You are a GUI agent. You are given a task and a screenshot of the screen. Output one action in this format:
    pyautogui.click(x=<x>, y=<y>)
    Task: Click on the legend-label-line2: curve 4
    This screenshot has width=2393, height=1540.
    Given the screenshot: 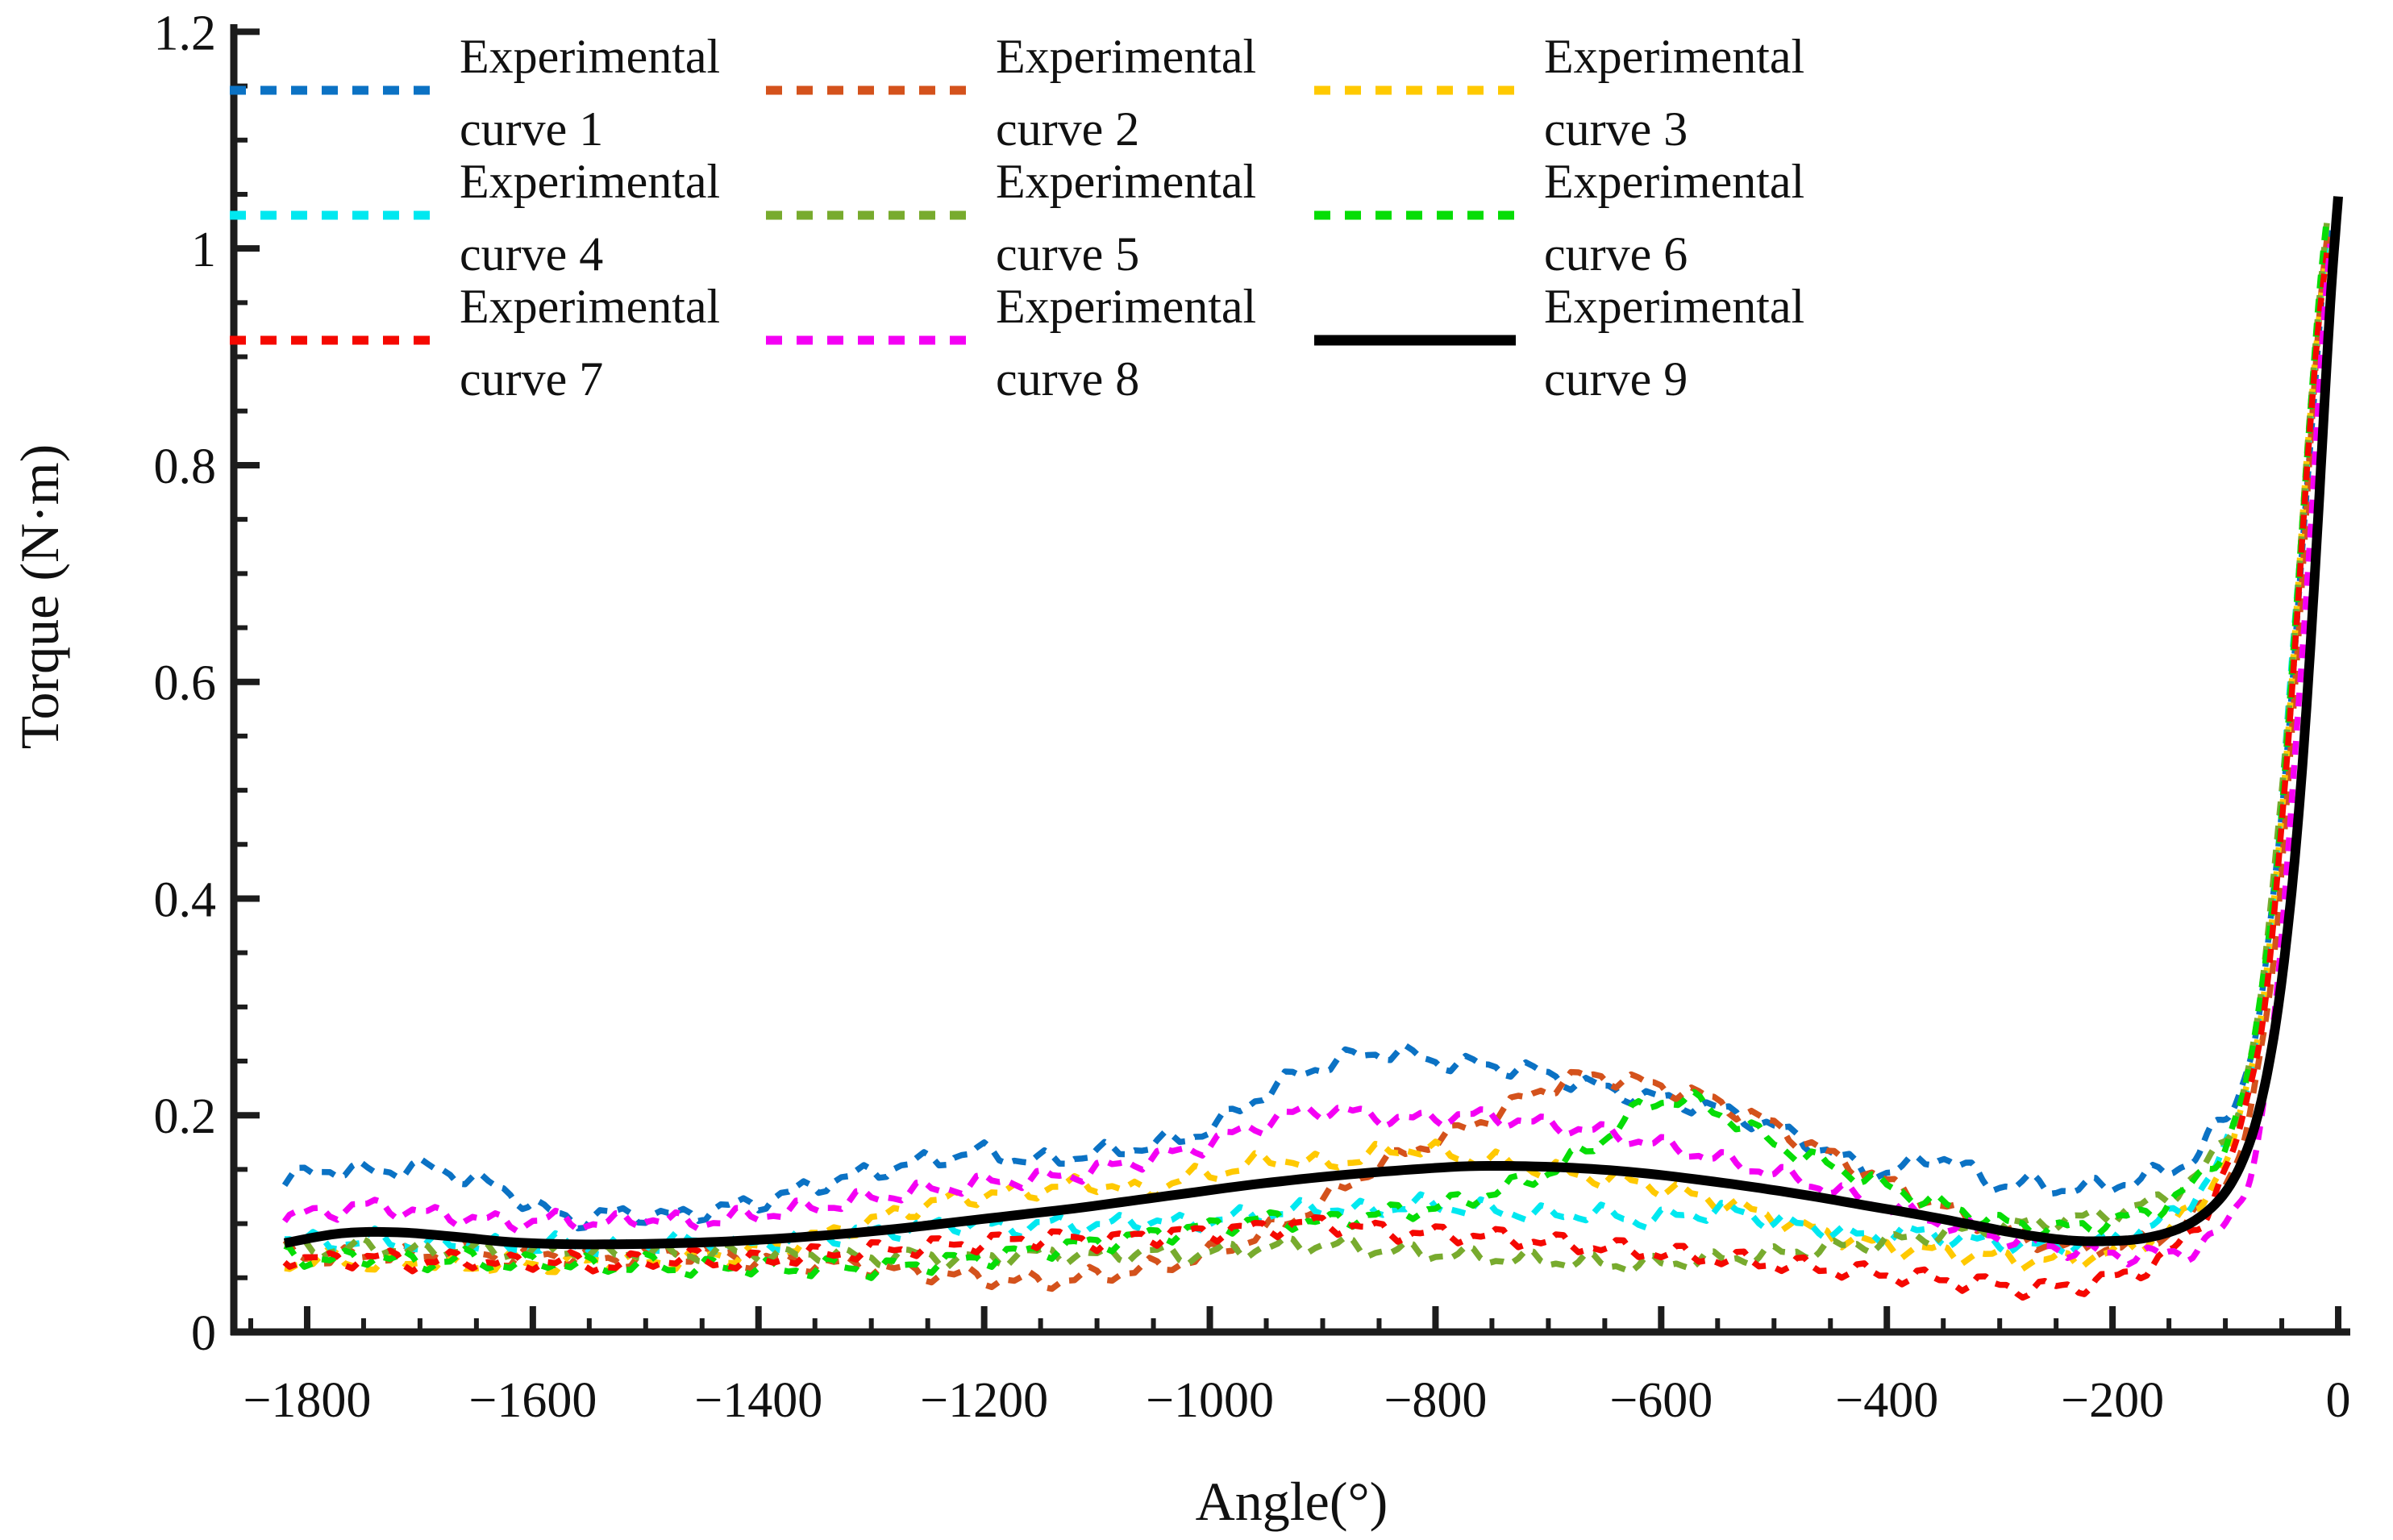 What is the action you would take?
    pyautogui.click(x=531, y=254)
    